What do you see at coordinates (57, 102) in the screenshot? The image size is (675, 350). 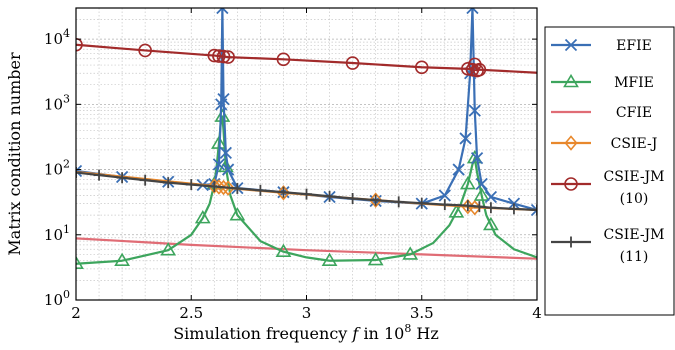 I see `y-tick-label: 10³` at bounding box center [57, 102].